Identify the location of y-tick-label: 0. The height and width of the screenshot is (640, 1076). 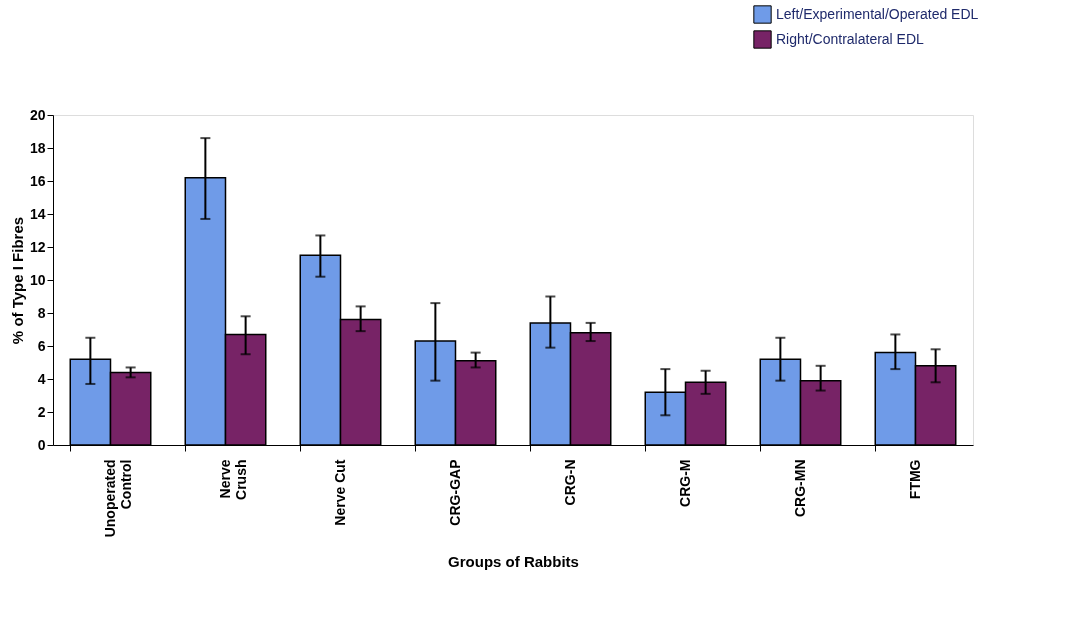
(41, 444).